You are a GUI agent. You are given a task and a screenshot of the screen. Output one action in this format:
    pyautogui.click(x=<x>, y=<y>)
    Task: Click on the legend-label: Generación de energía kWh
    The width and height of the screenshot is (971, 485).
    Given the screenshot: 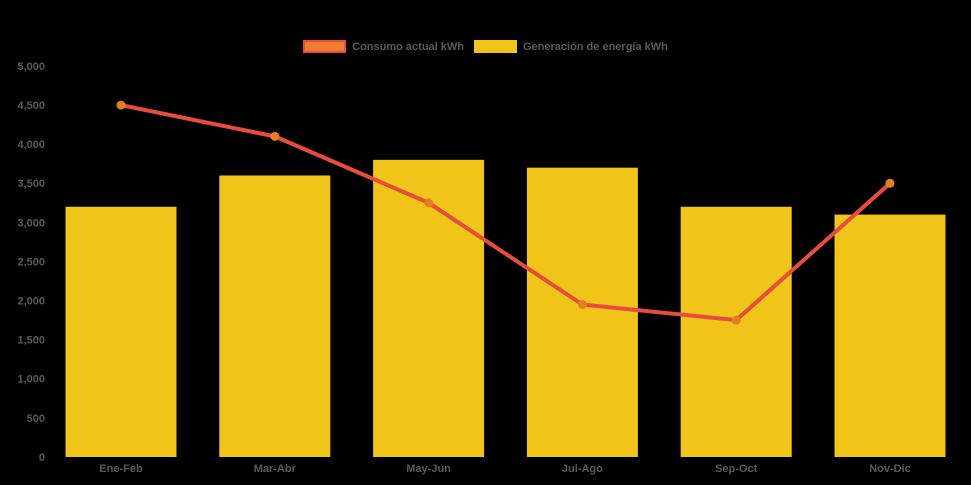 What is the action you would take?
    pyautogui.click(x=595, y=46)
    